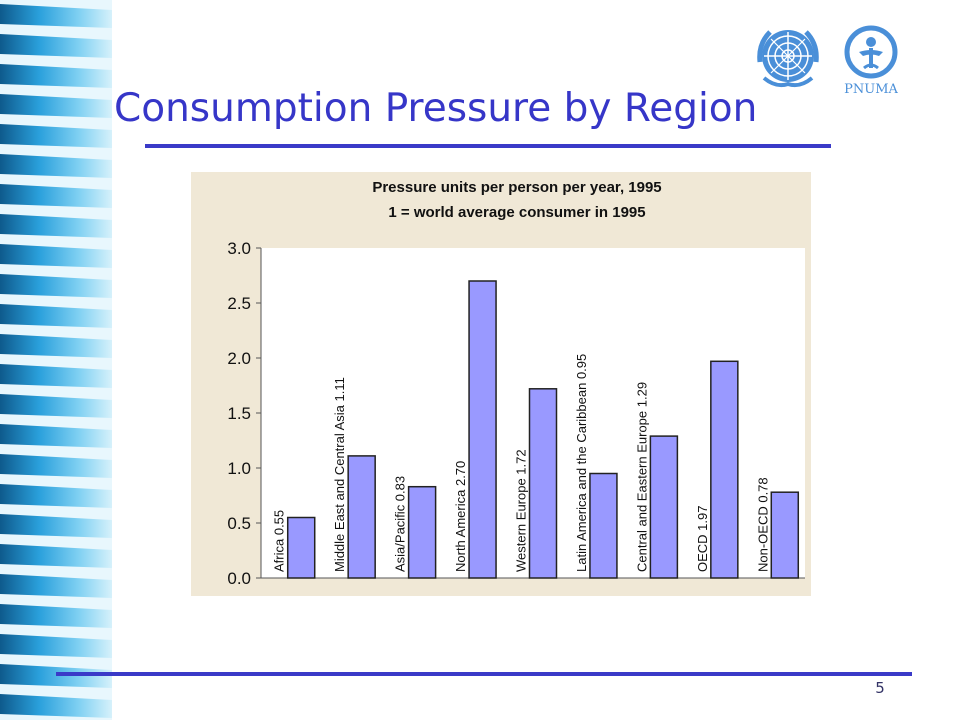  Describe the element at coordinates (436, 108) in the screenshot. I see `slide-title: Consumption Pressure by Region` at that location.